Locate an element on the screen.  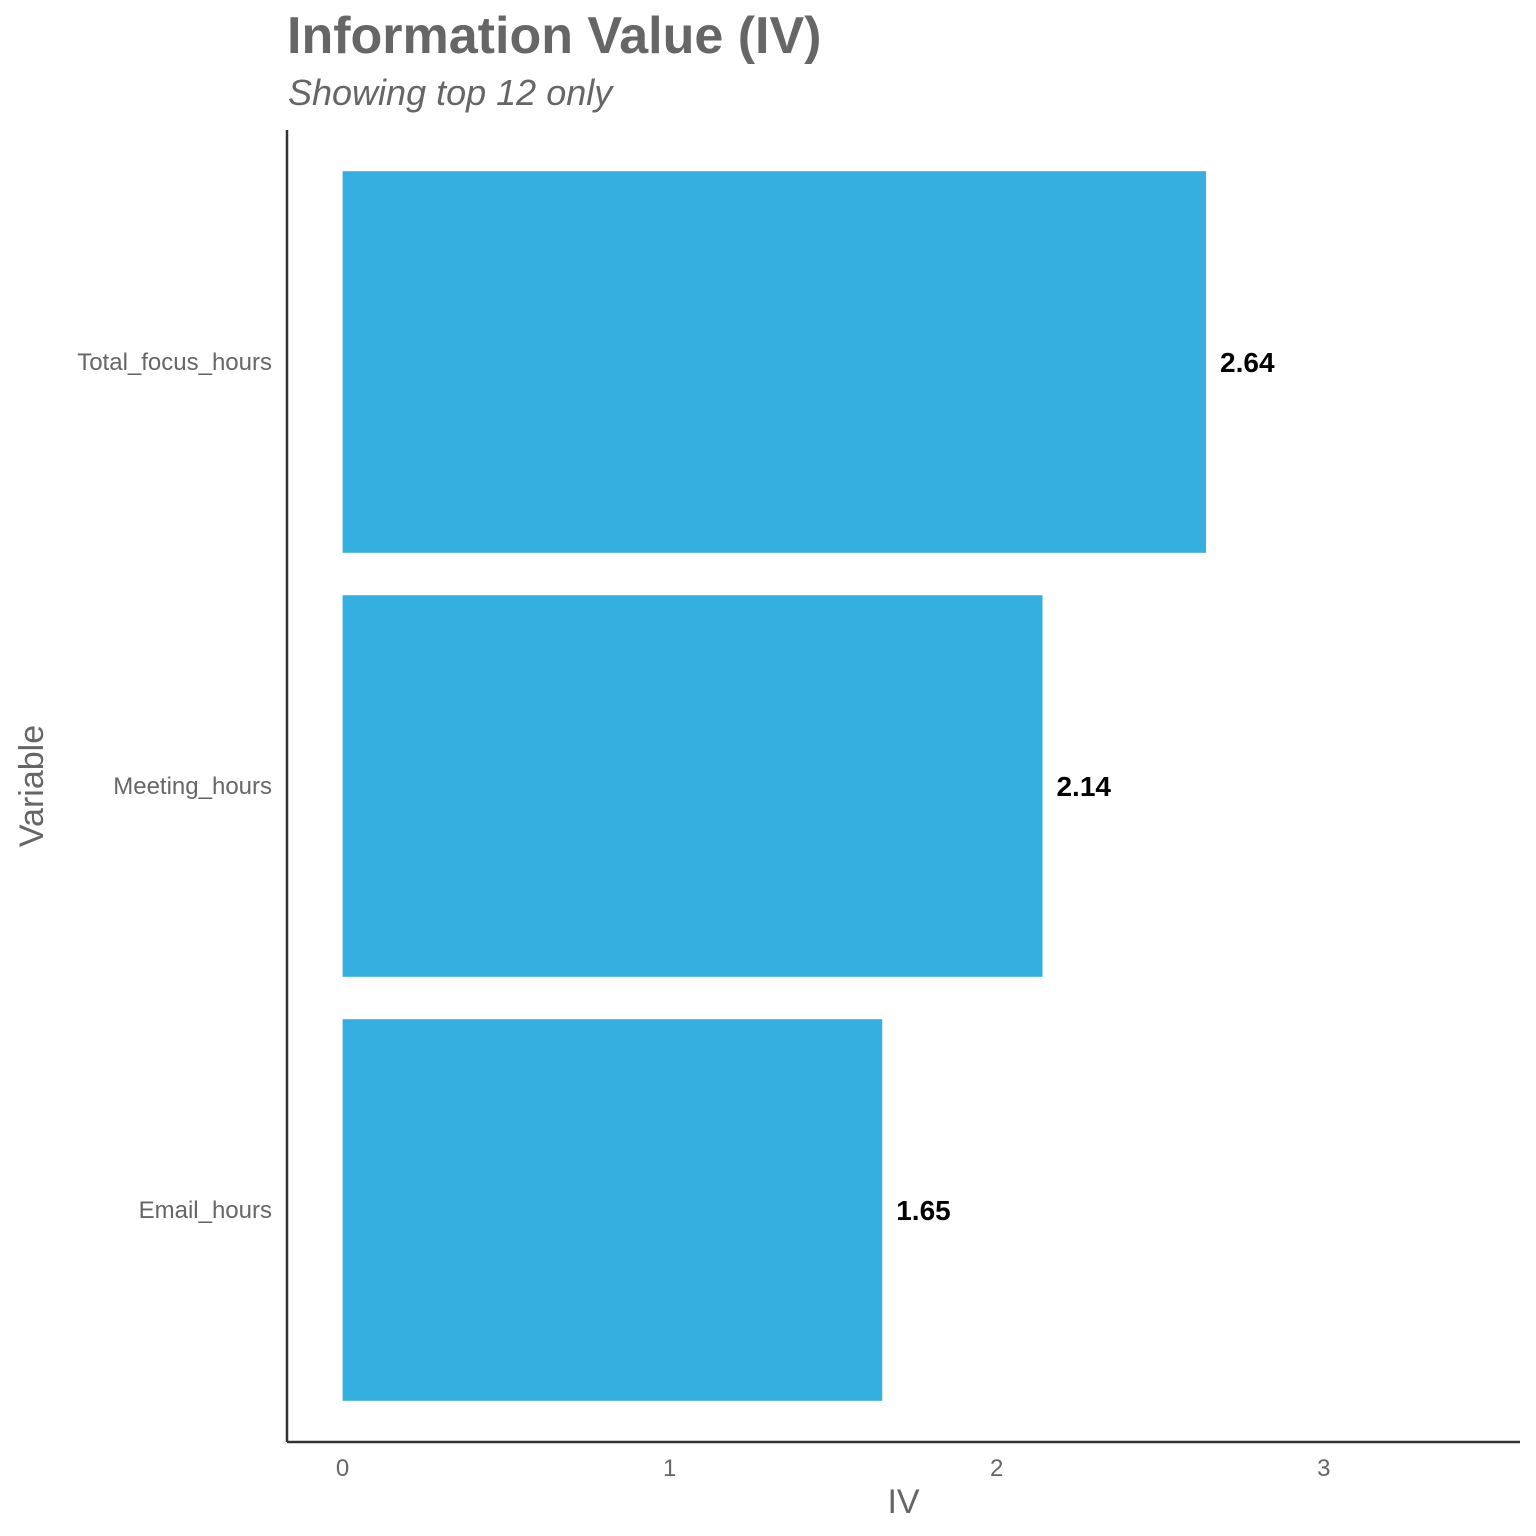
bar-email-hours is located at coordinates (612, 1210).